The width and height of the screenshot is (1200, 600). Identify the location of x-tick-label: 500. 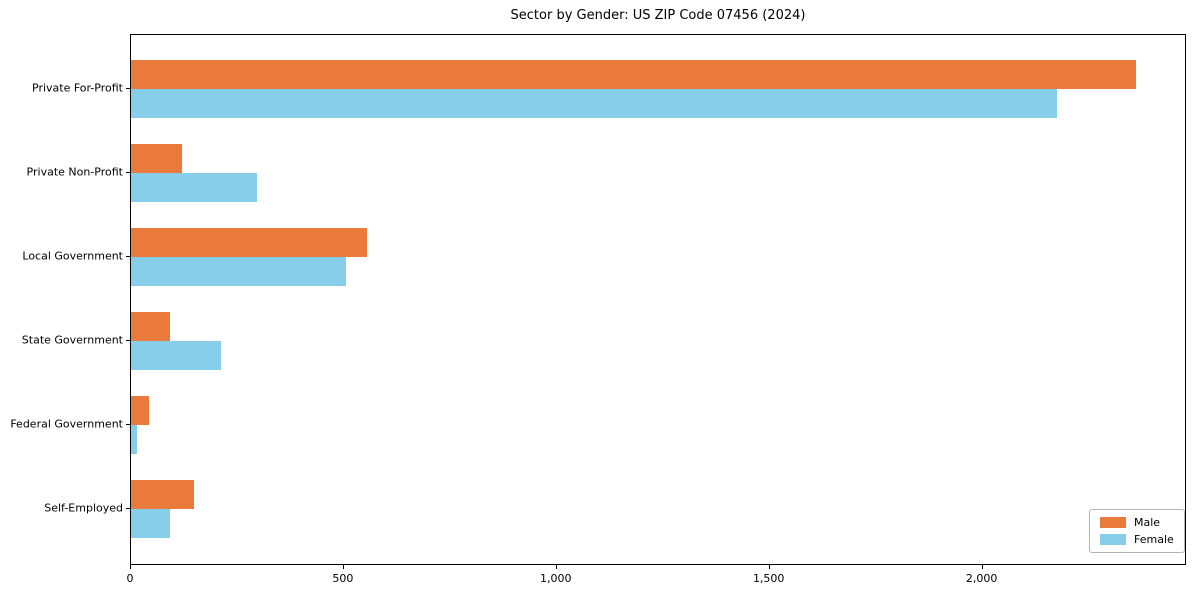
(343, 578).